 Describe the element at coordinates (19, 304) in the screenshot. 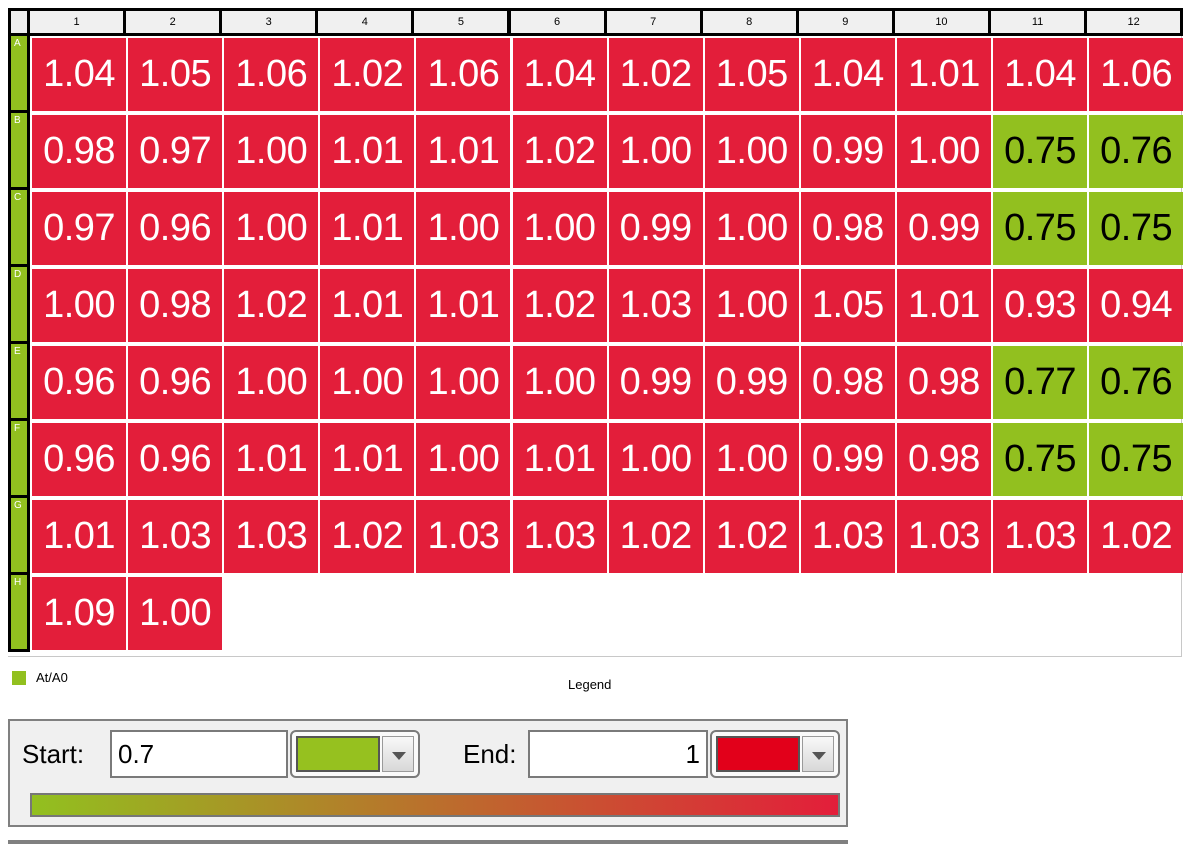

I see `row-header: D` at that location.